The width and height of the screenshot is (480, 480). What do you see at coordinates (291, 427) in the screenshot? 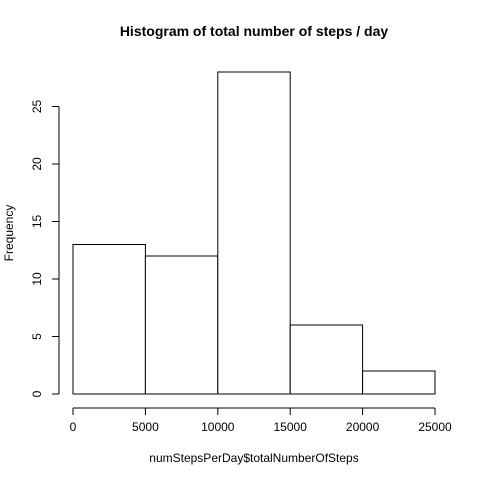
I see `x-tick-label-3: 15000` at bounding box center [291, 427].